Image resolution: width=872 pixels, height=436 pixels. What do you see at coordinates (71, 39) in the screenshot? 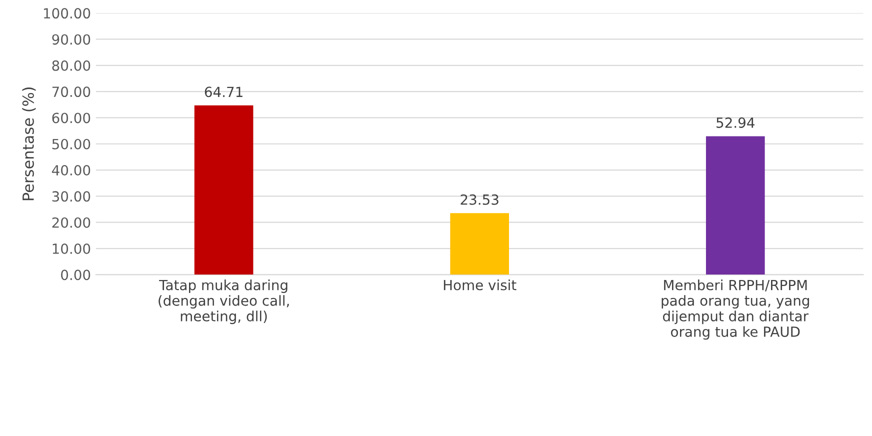
I see `y-tick-label: 90.00` at bounding box center [71, 39].